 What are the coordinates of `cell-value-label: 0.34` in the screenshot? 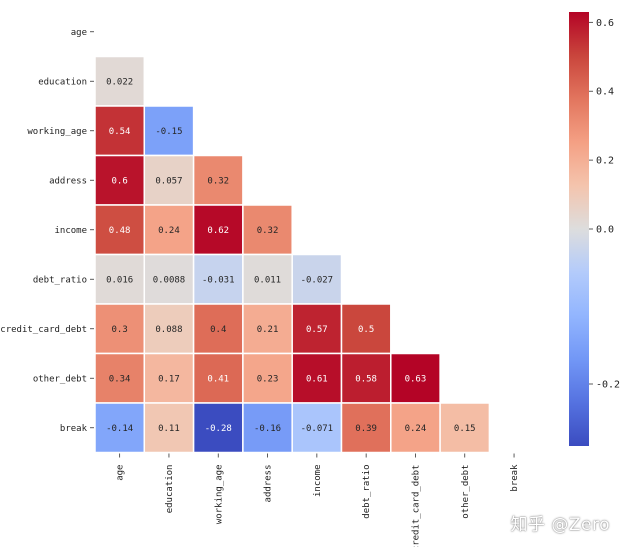 It's located at (120, 379).